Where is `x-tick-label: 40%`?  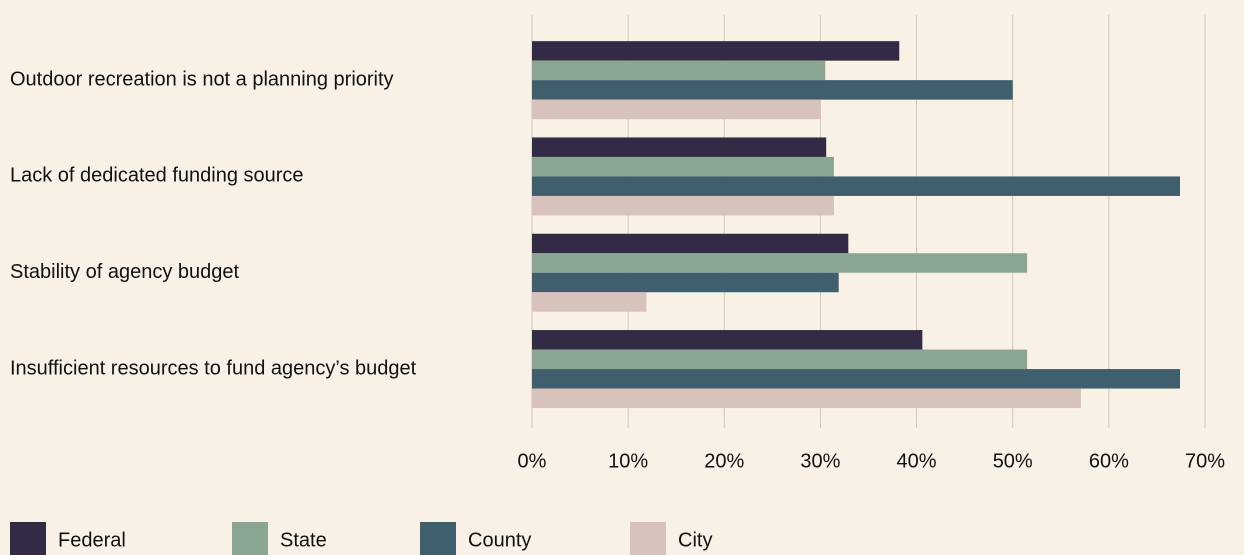 x-tick-label: 40% is located at coordinates (917, 461).